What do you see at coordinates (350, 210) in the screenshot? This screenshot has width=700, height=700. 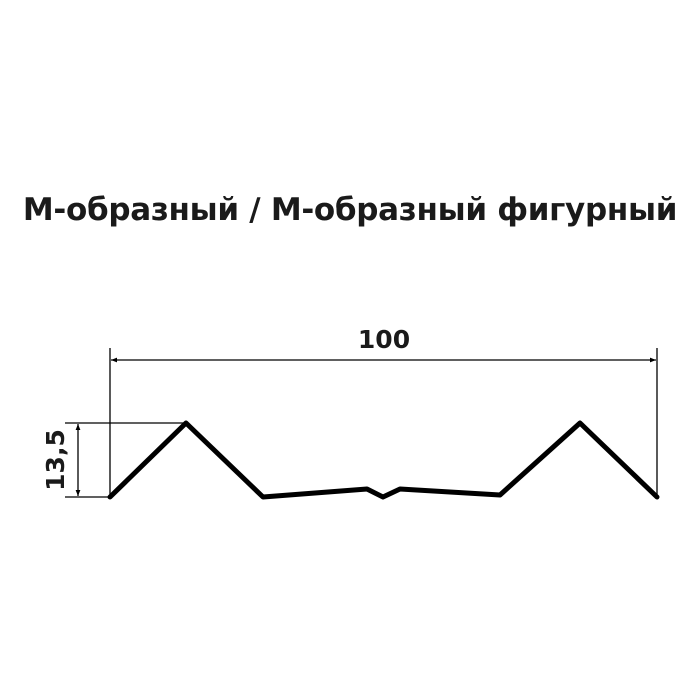 I see `diagram-title: М-образный / М-образный фигурный` at bounding box center [350, 210].